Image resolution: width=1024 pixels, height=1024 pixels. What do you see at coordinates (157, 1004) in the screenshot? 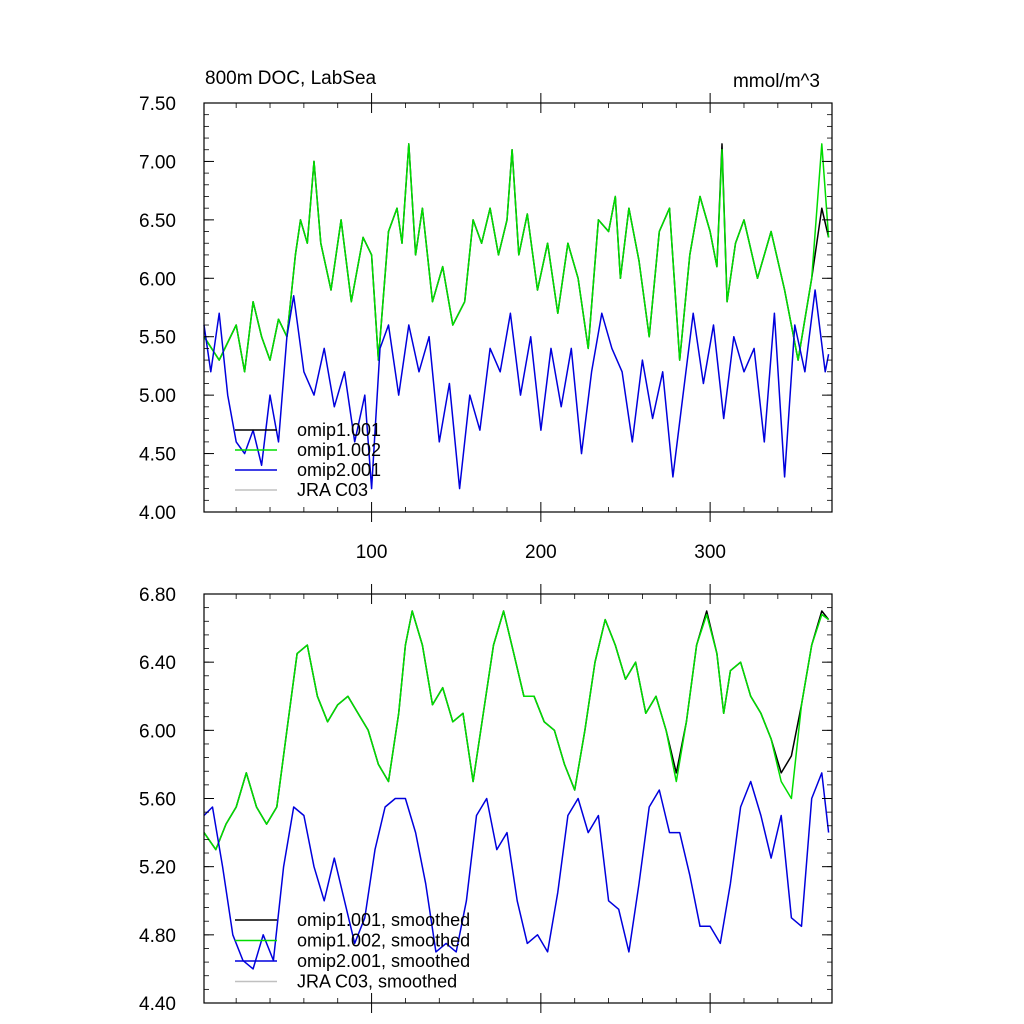
I see `y-tick-label: 4.40` at bounding box center [157, 1004].